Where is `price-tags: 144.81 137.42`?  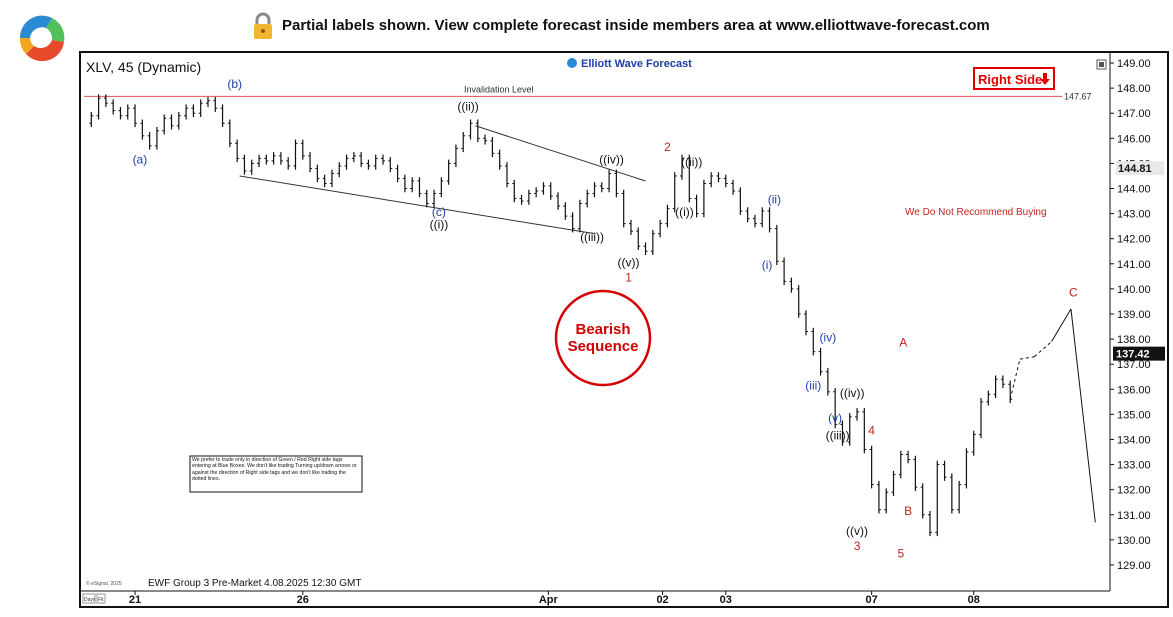
price-tags: 144.81 137.42 is located at coordinates (1139, 261).